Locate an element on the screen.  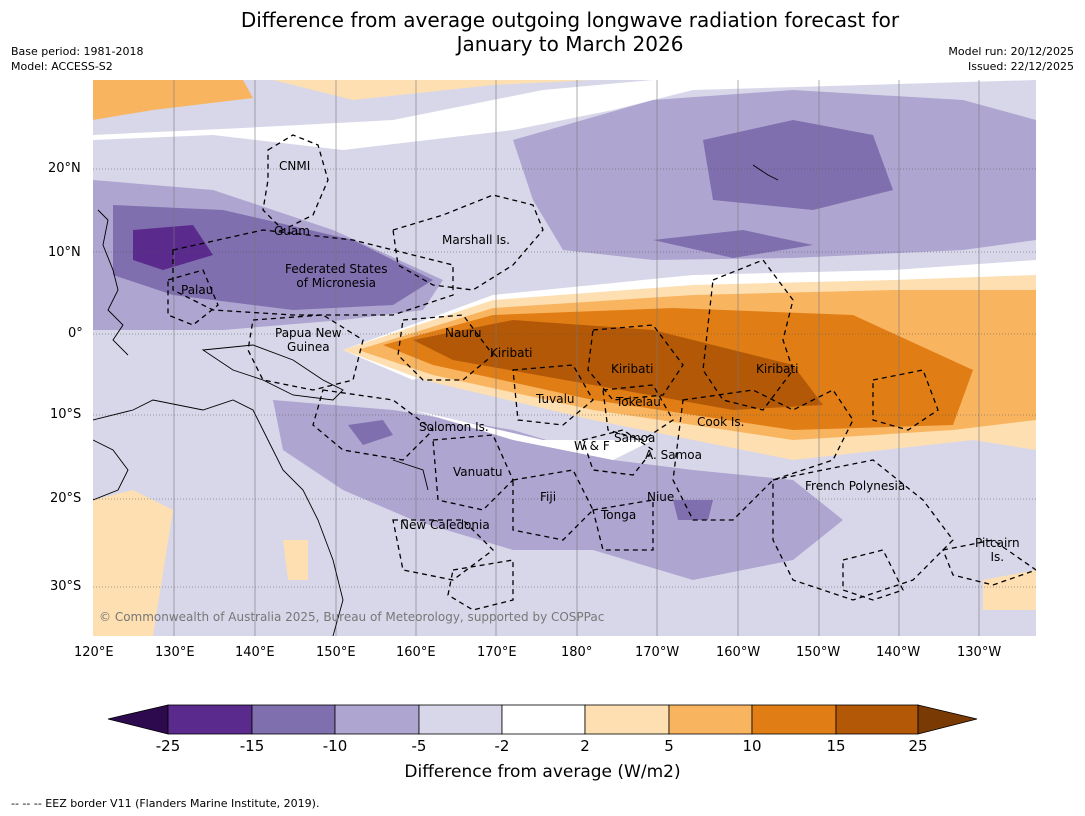
label-samoa: Samoa is located at coordinates (635, 438).